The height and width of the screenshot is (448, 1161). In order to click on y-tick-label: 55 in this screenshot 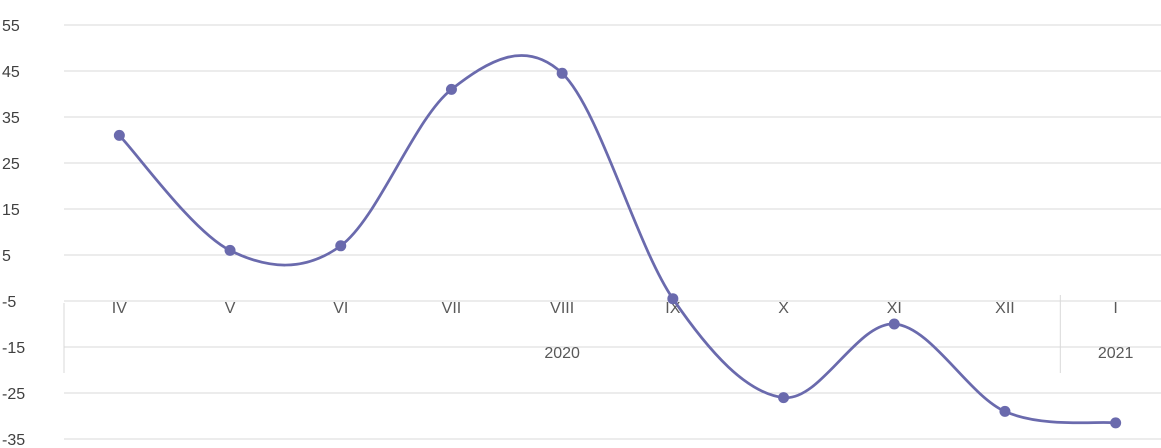, I will do `click(11, 26)`.